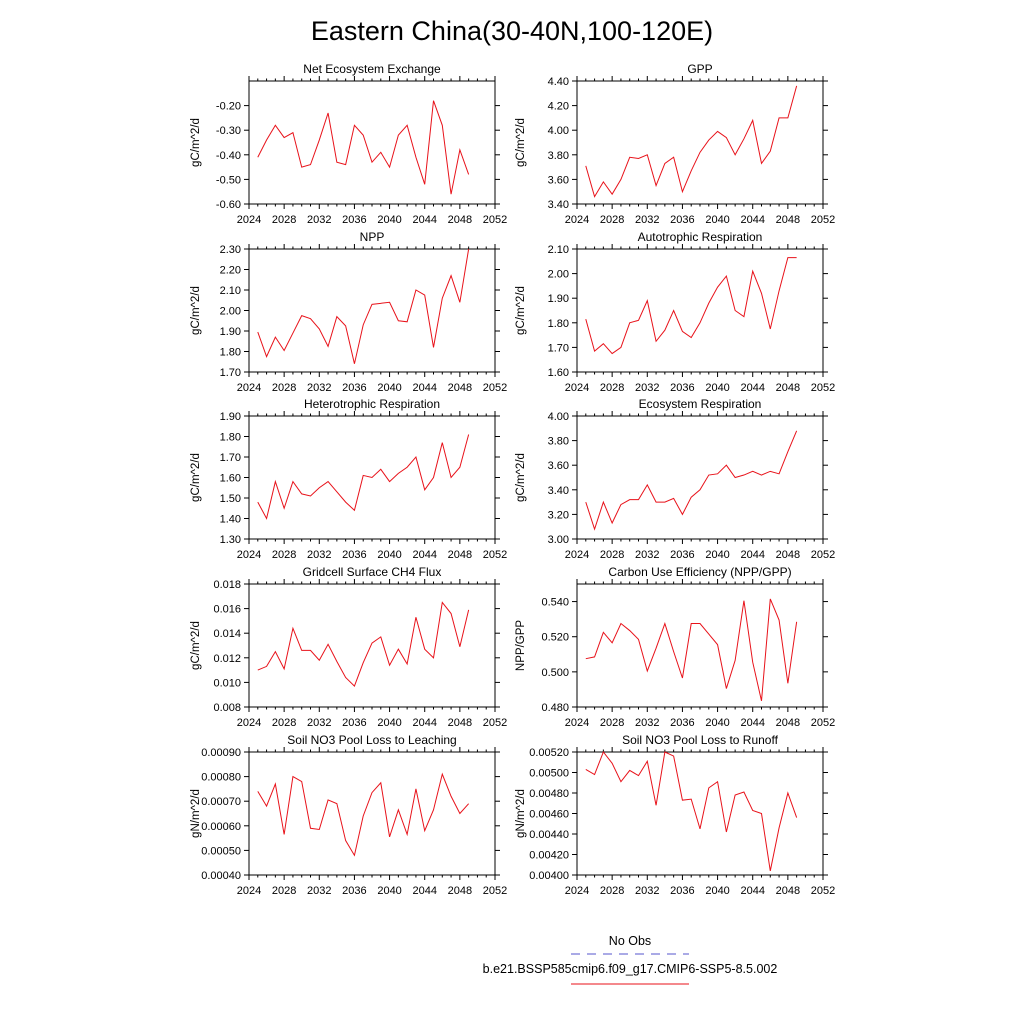  Describe the element at coordinates (221, 753) in the screenshot. I see `y-tick-label: 0.00090` at that location.